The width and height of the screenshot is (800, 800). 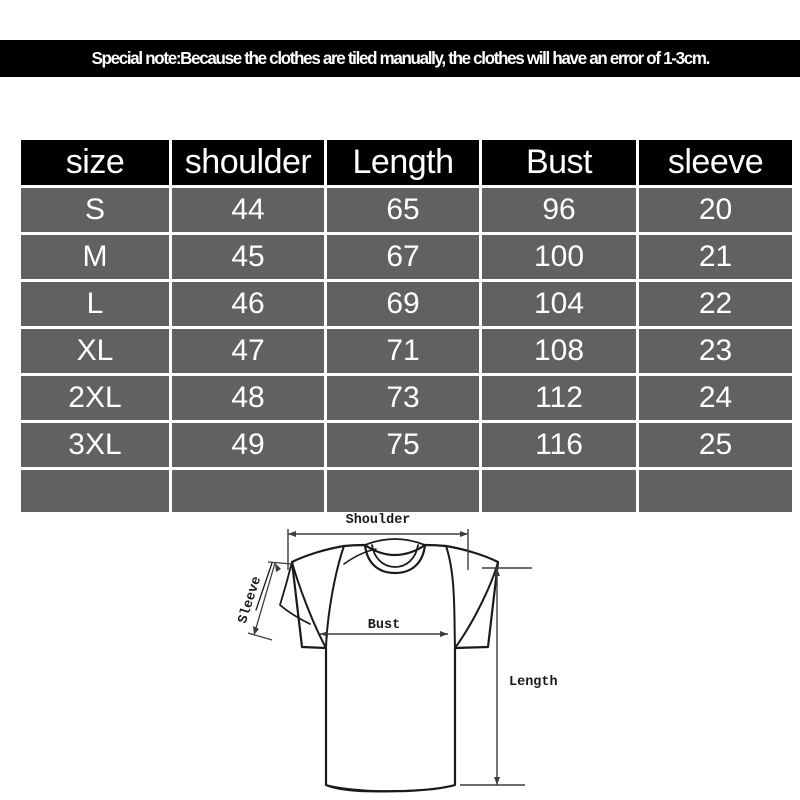 What do you see at coordinates (403, 445) in the screenshot?
I see `cell-length: 75` at bounding box center [403, 445].